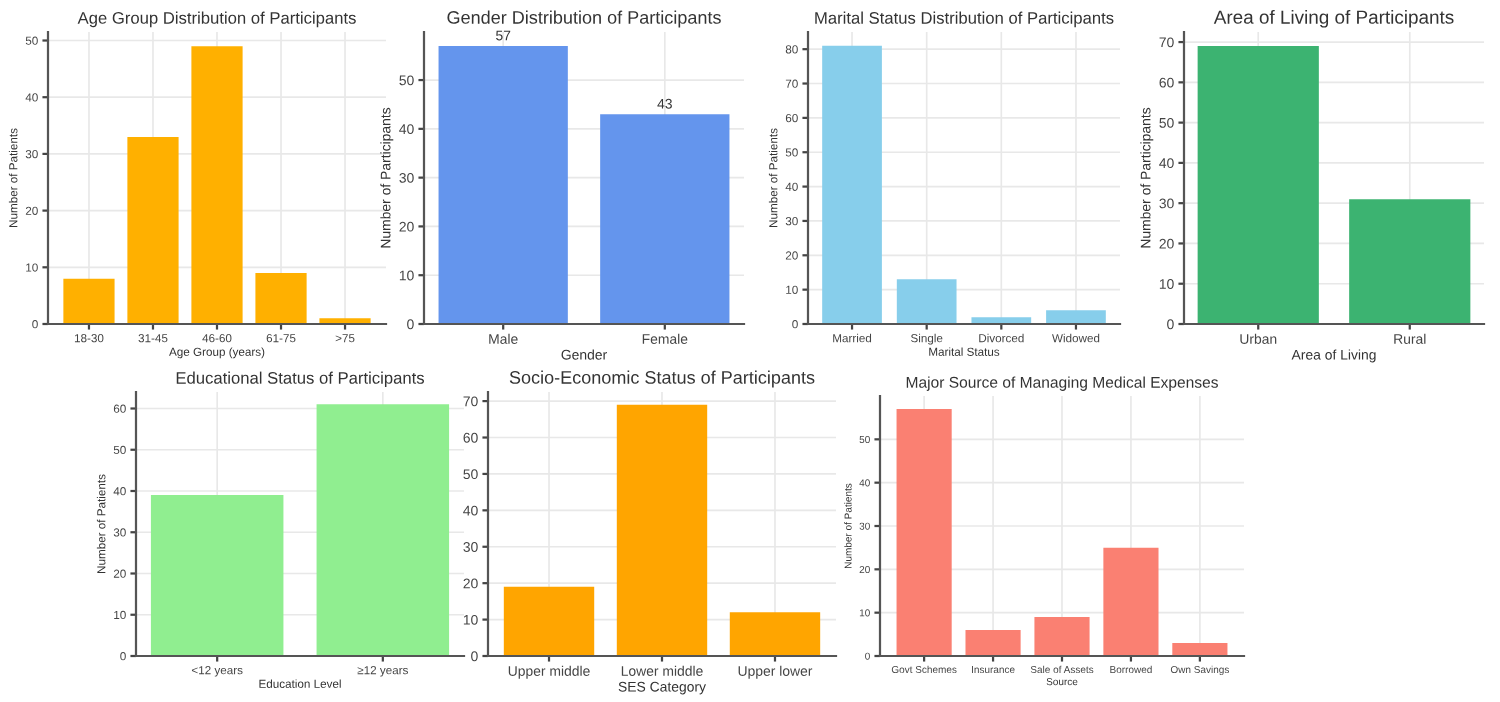  I want to click on chart-title: Marital Status Distribution of Participants, so click(964, 19).